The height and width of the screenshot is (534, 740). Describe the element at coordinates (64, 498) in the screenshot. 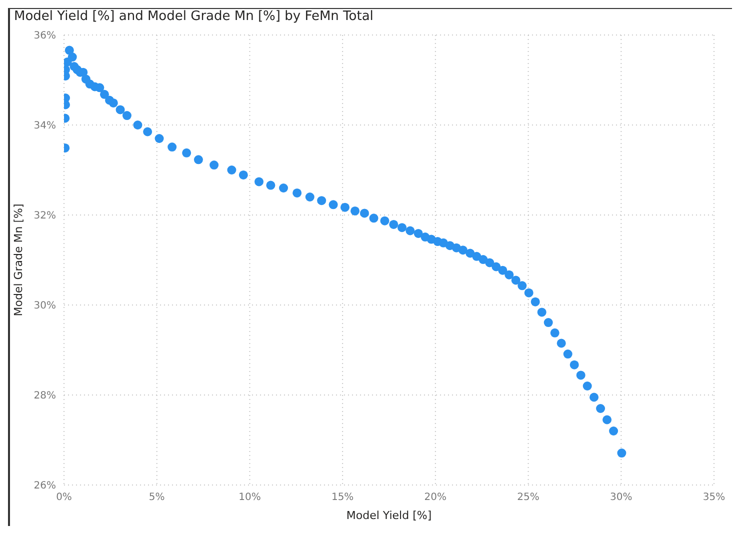

I see `x-tick-label: 0%` at that location.